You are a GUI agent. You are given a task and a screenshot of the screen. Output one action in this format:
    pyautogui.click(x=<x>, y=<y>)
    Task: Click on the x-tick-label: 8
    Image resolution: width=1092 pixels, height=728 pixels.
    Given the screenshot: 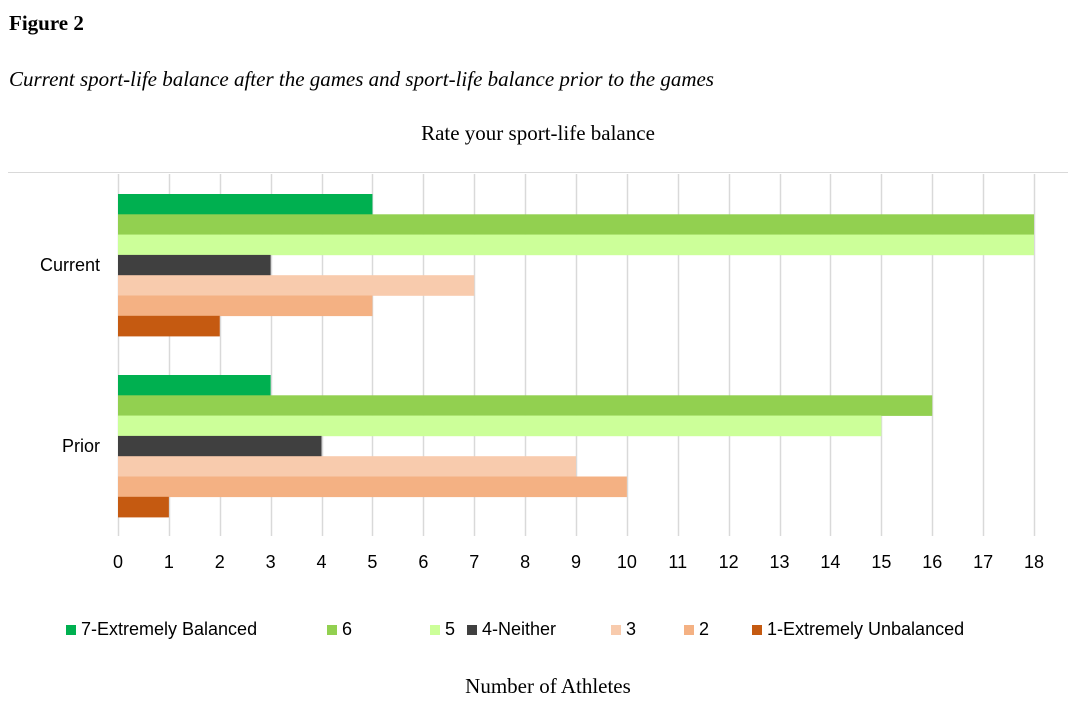 What is the action you would take?
    pyautogui.click(x=525, y=562)
    